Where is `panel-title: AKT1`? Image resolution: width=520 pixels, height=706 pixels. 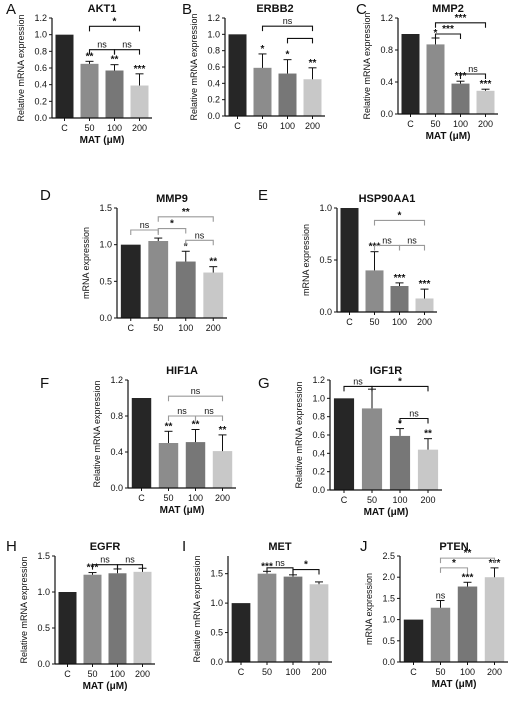
panel-title: AKT1 is located at coordinates (102, 9).